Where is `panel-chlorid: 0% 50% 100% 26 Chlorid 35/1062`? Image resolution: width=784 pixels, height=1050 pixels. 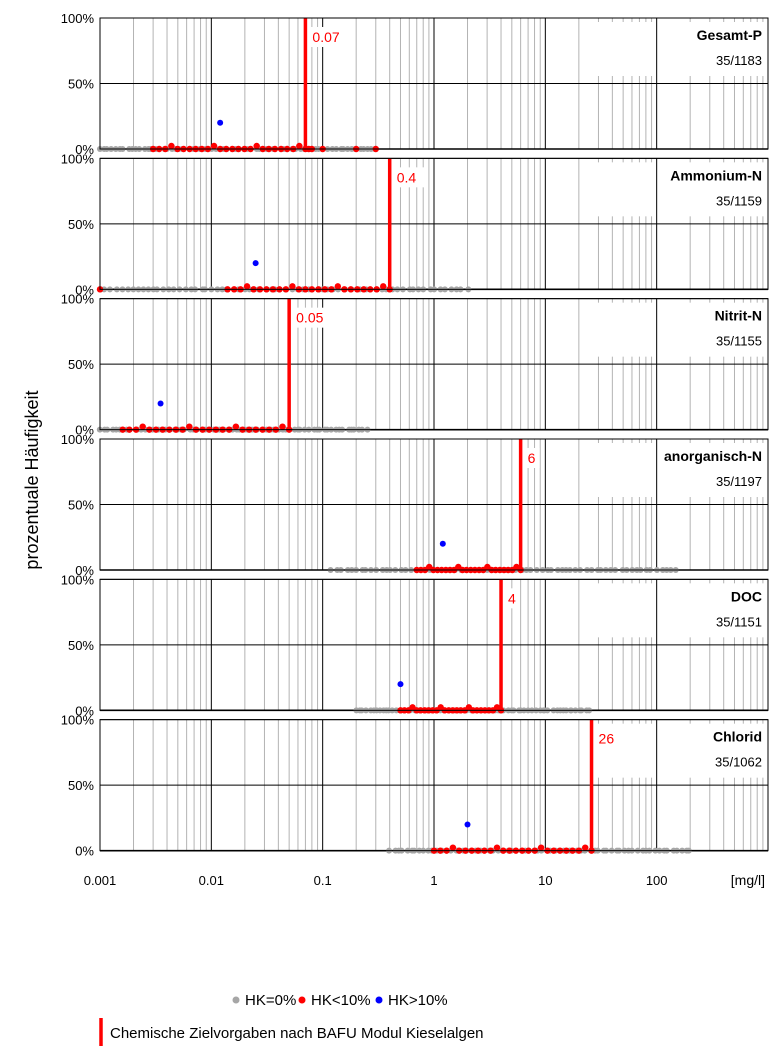 panel-chlorid: 0% 50% 100% 26 Chlorid 35/1062 is located at coordinates (415, 786).